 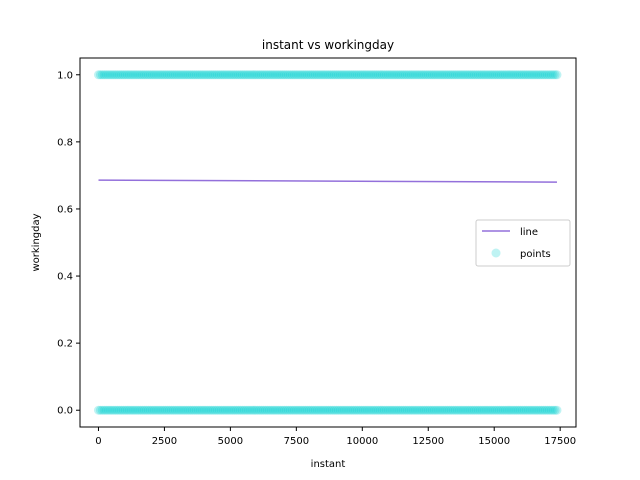 What do you see at coordinates (362, 441) in the screenshot?
I see `x-tick-label: 10000` at bounding box center [362, 441].